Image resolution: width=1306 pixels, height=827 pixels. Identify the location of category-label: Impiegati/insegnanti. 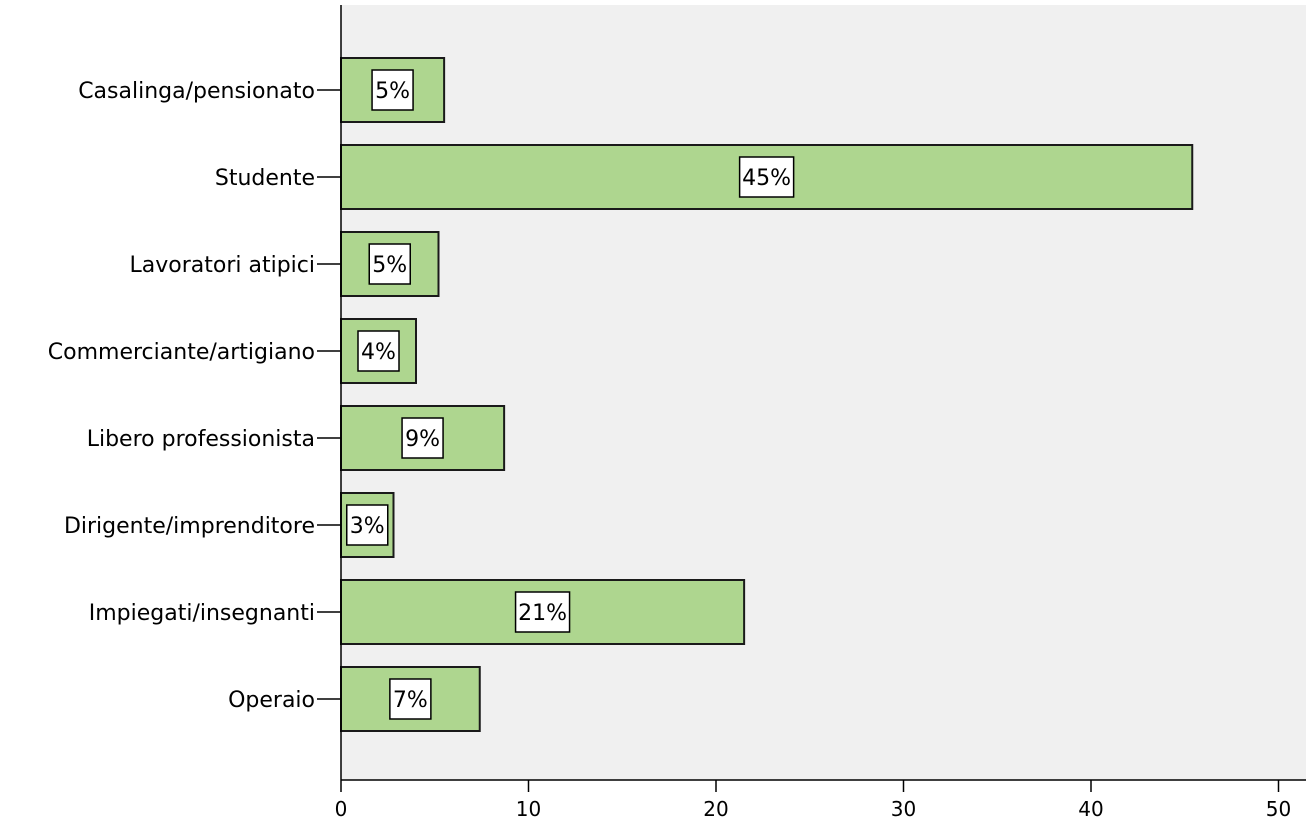
(202, 613).